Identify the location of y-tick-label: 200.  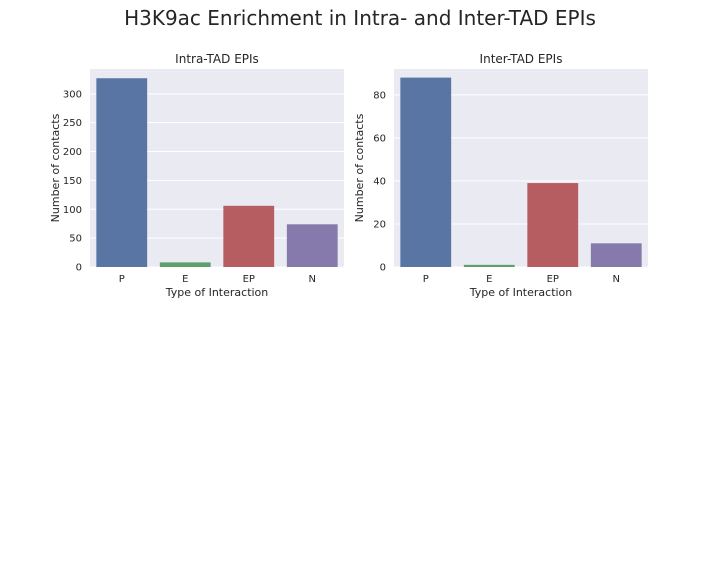
(72, 152).